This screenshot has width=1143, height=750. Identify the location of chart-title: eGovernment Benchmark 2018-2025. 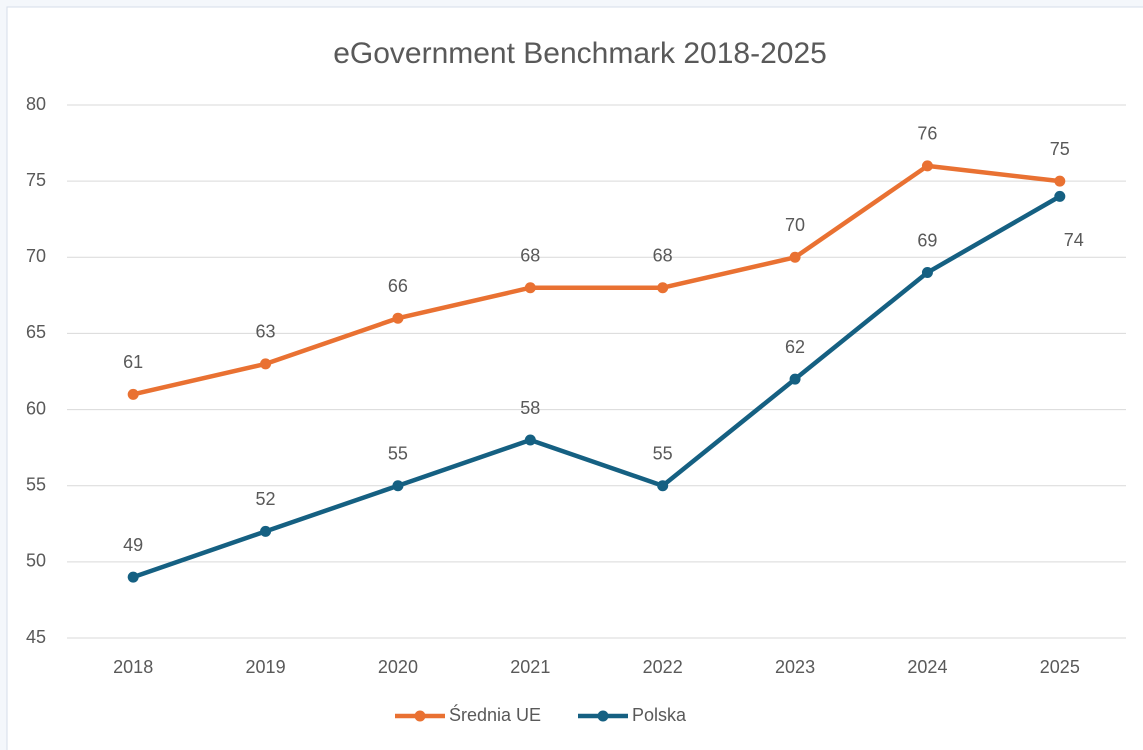
(580, 53).